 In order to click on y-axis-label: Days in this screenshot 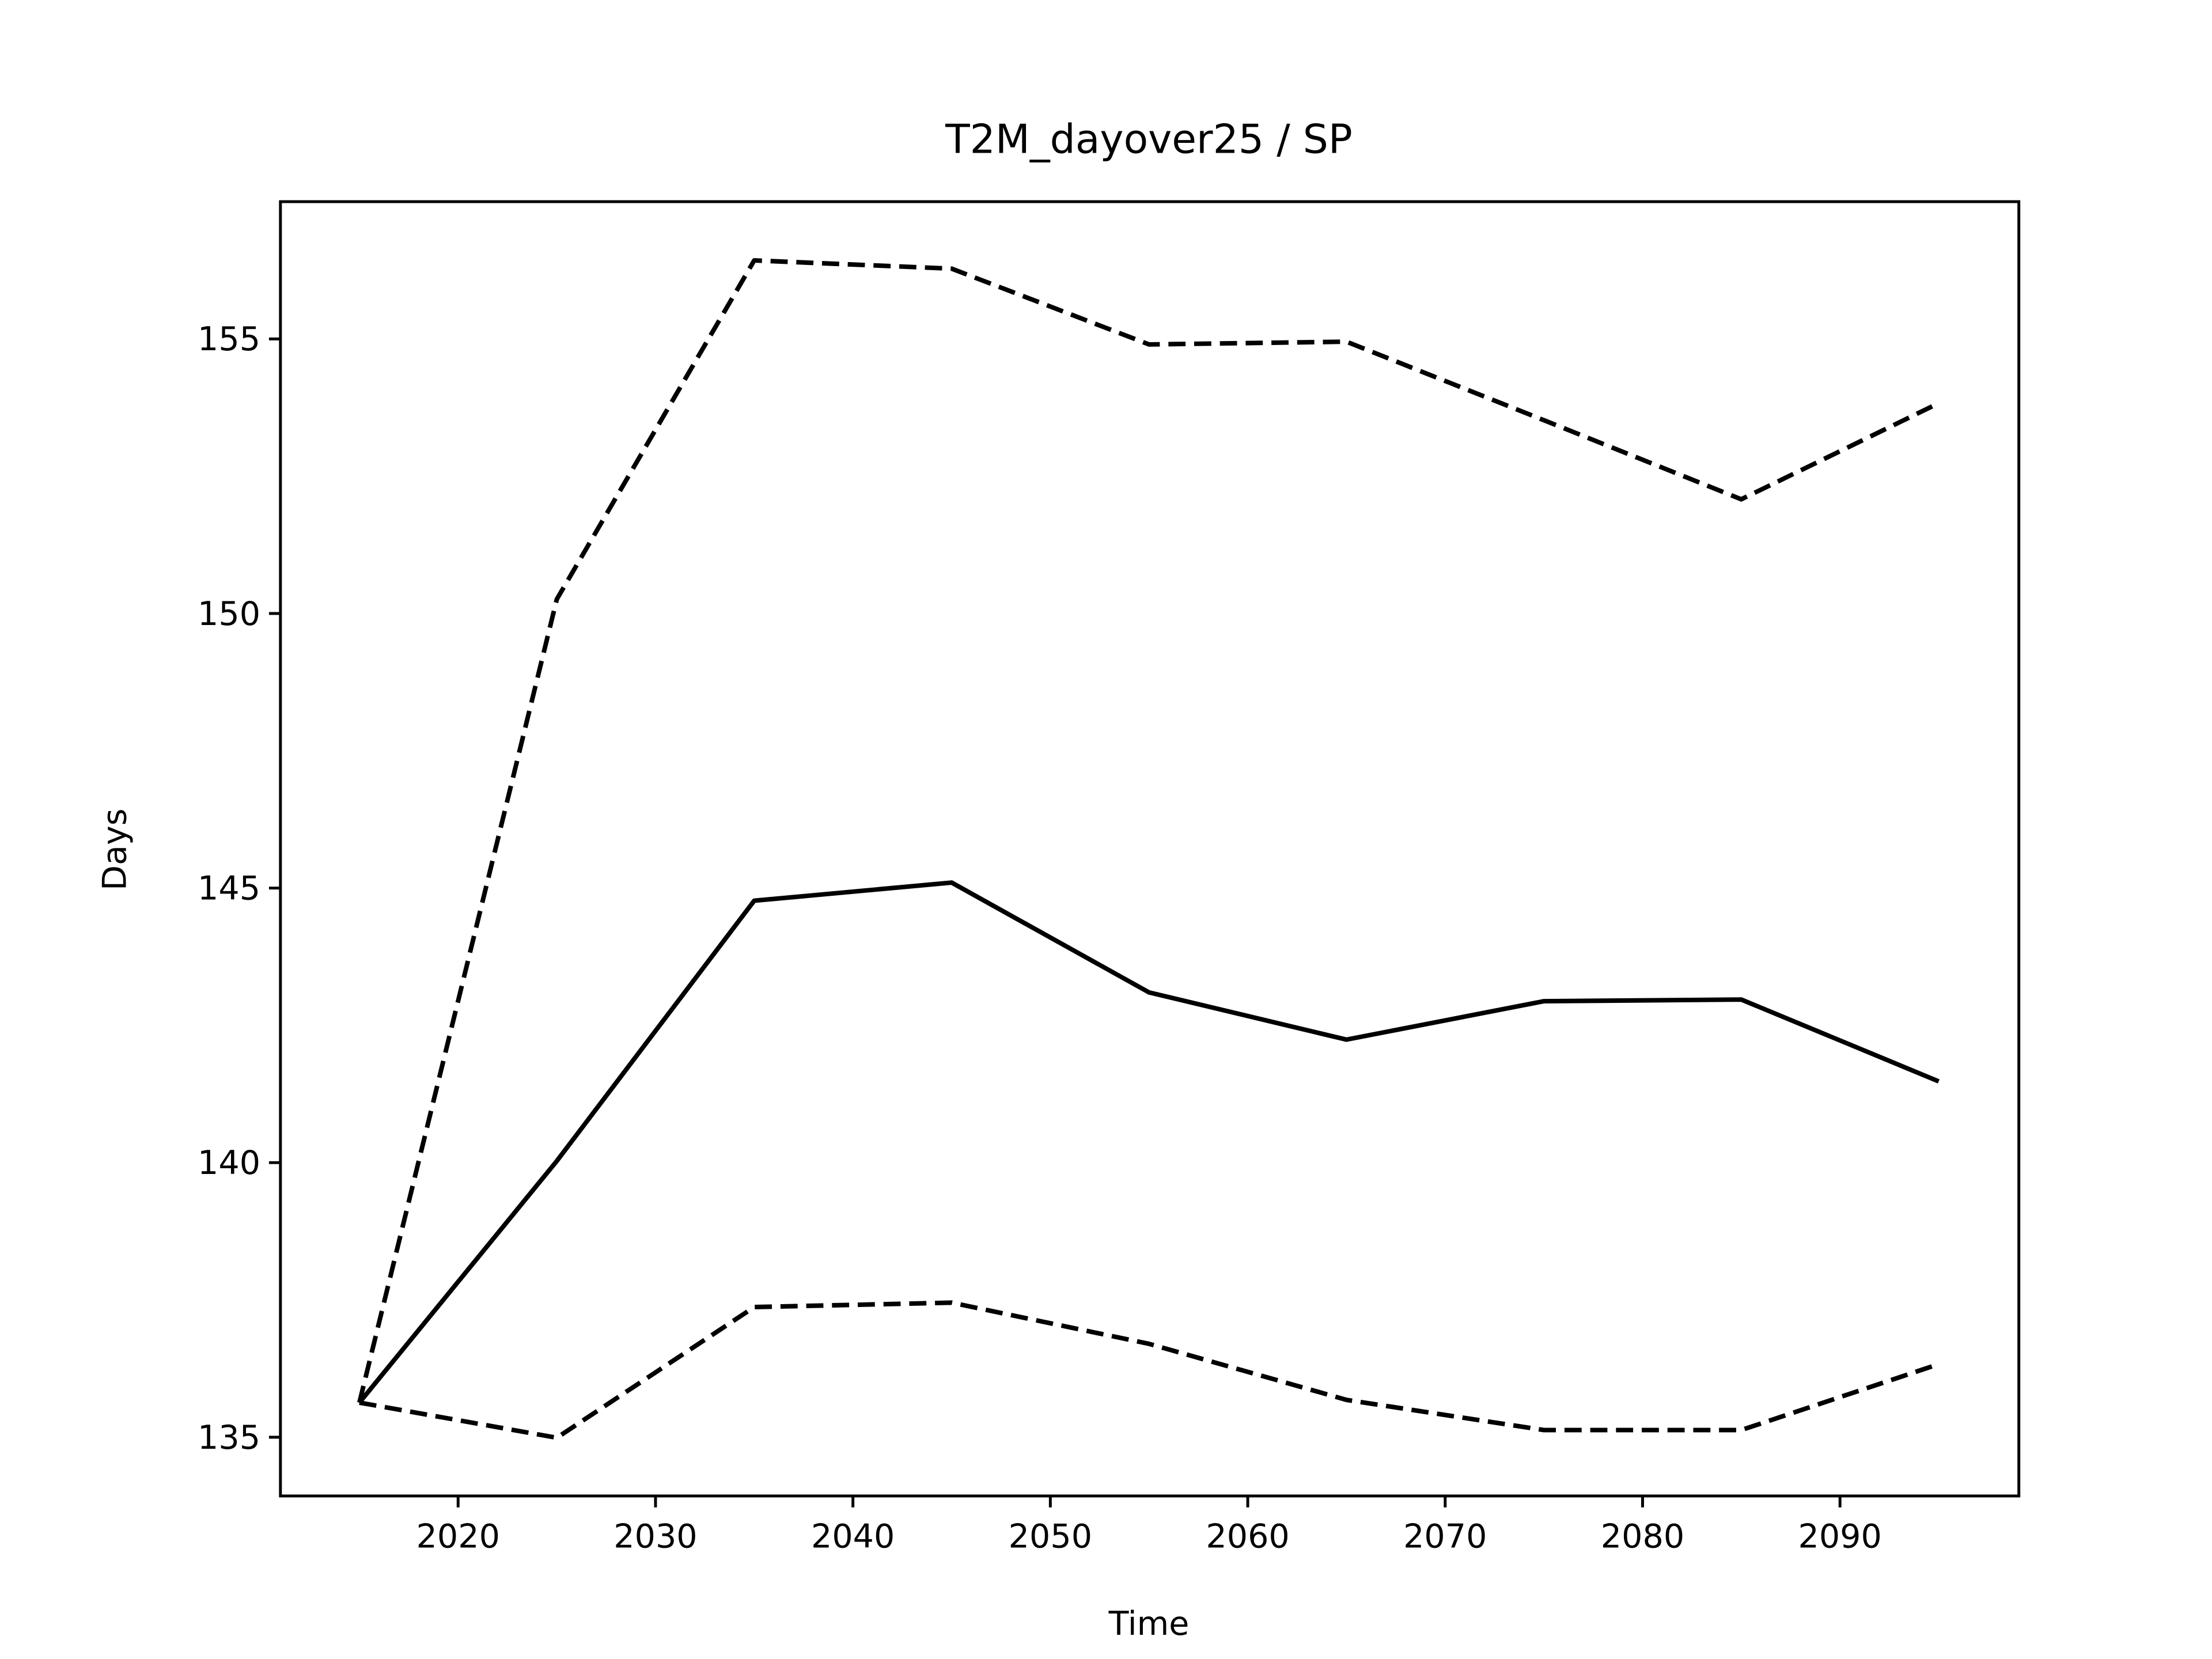, I will do `click(115, 850)`.